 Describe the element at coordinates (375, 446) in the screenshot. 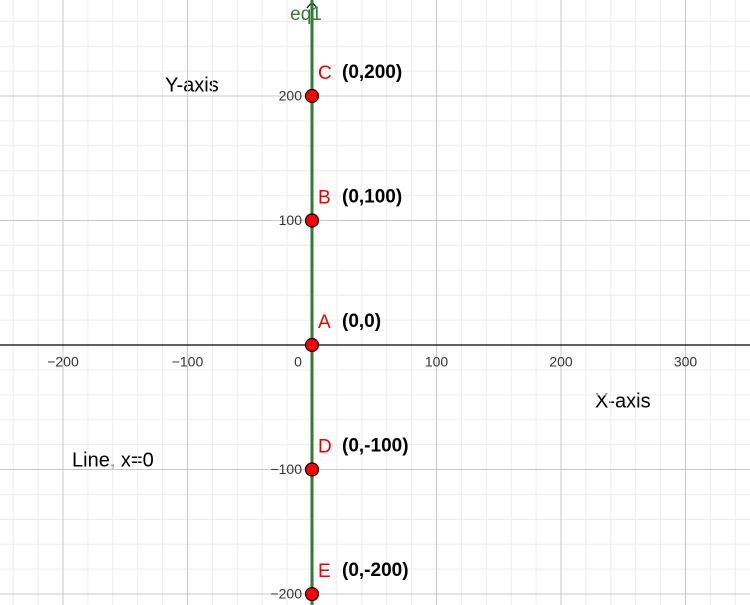

I see `point-value-label: (0,-100)` at that location.